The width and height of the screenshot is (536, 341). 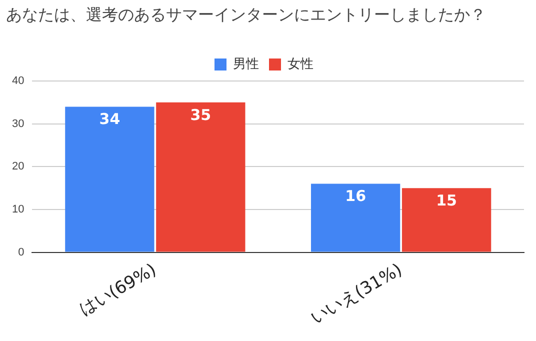 What do you see at coordinates (18, 81) in the screenshot?
I see `y-tick-label: 40` at bounding box center [18, 81].